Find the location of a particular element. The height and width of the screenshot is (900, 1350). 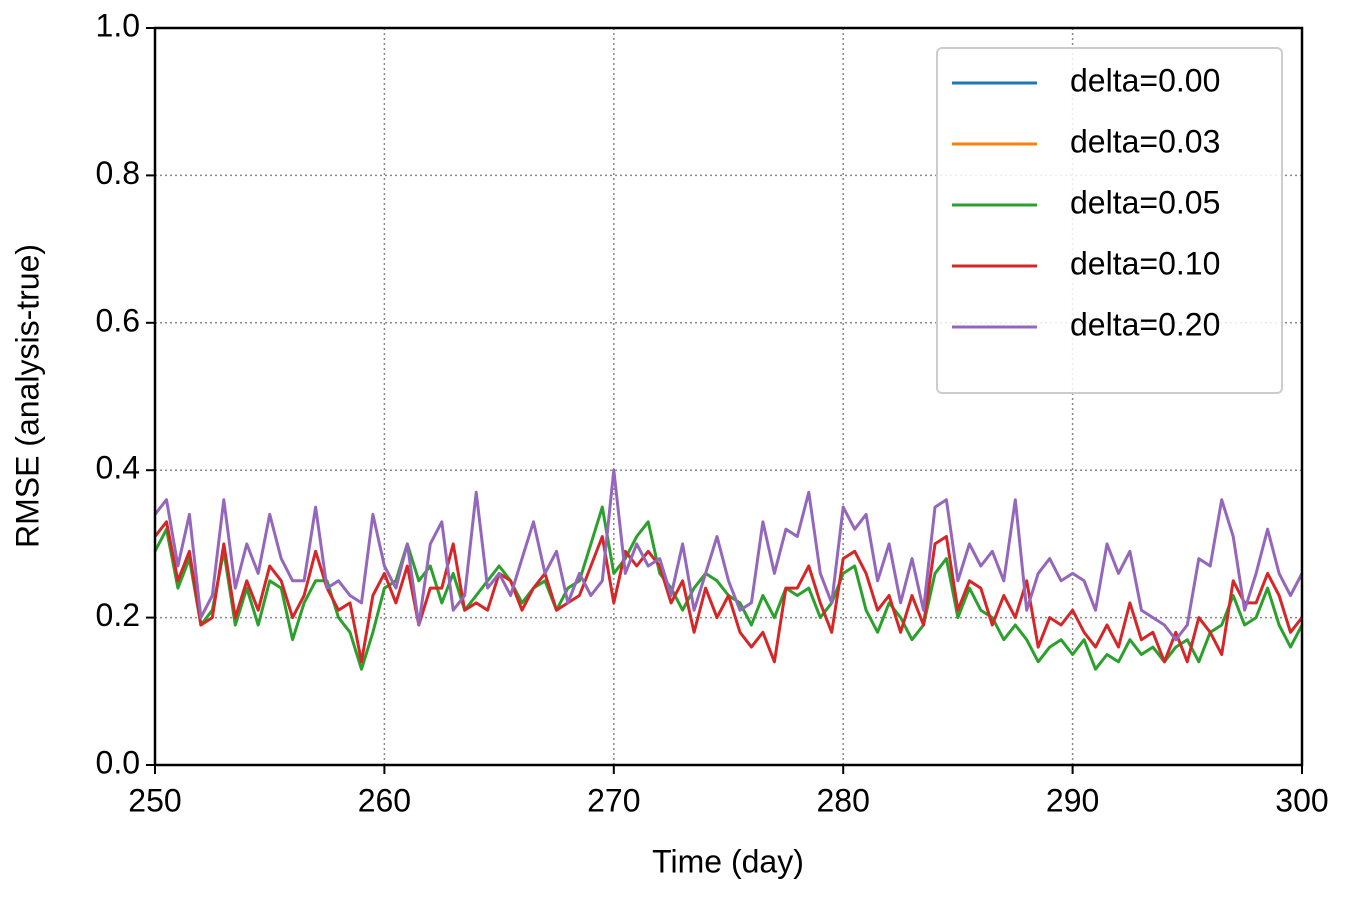

y-tick-label: 0.8 is located at coordinates (118, 173).